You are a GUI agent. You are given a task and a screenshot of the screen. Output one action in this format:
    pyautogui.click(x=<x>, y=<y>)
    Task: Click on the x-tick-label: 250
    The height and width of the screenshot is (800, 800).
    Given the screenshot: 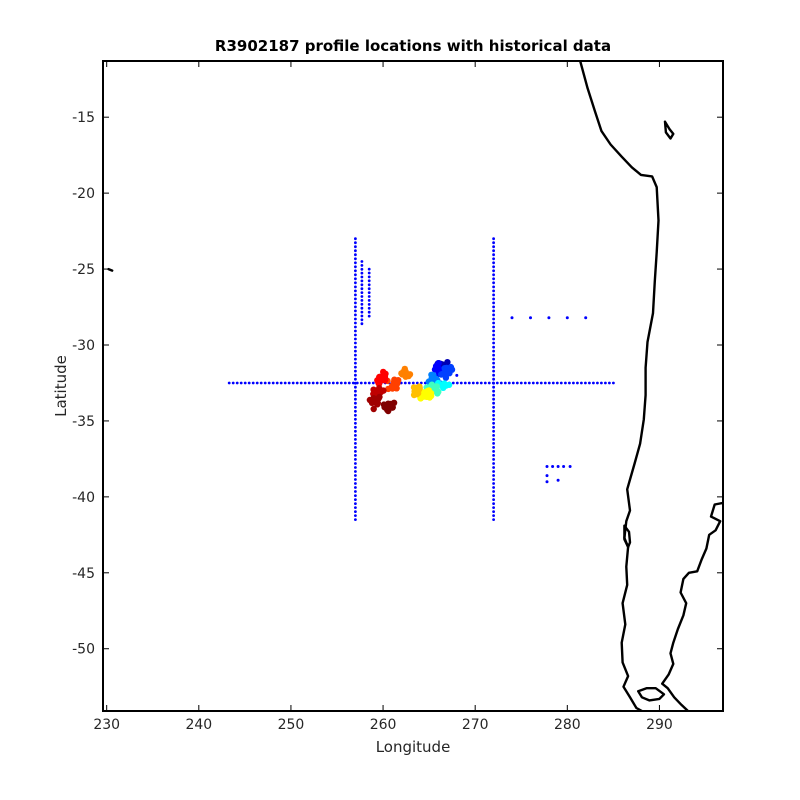 What is the action you would take?
    pyautogui.click(x=291, y=725)
    